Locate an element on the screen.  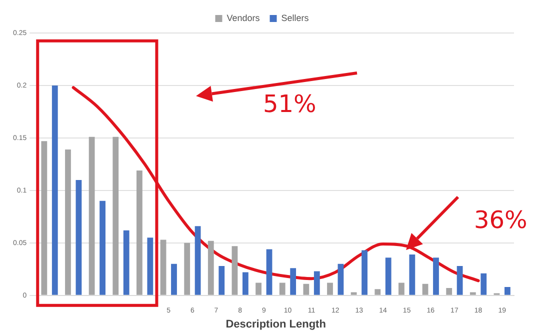
x-axis-title: Description Length is located at coordinates (276, 324).